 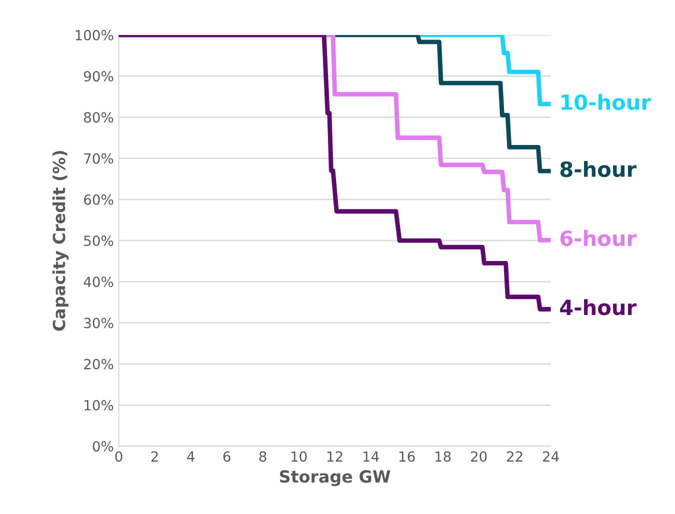 I want to click on y-tick-label: 10%, so click(x=99, y=405).